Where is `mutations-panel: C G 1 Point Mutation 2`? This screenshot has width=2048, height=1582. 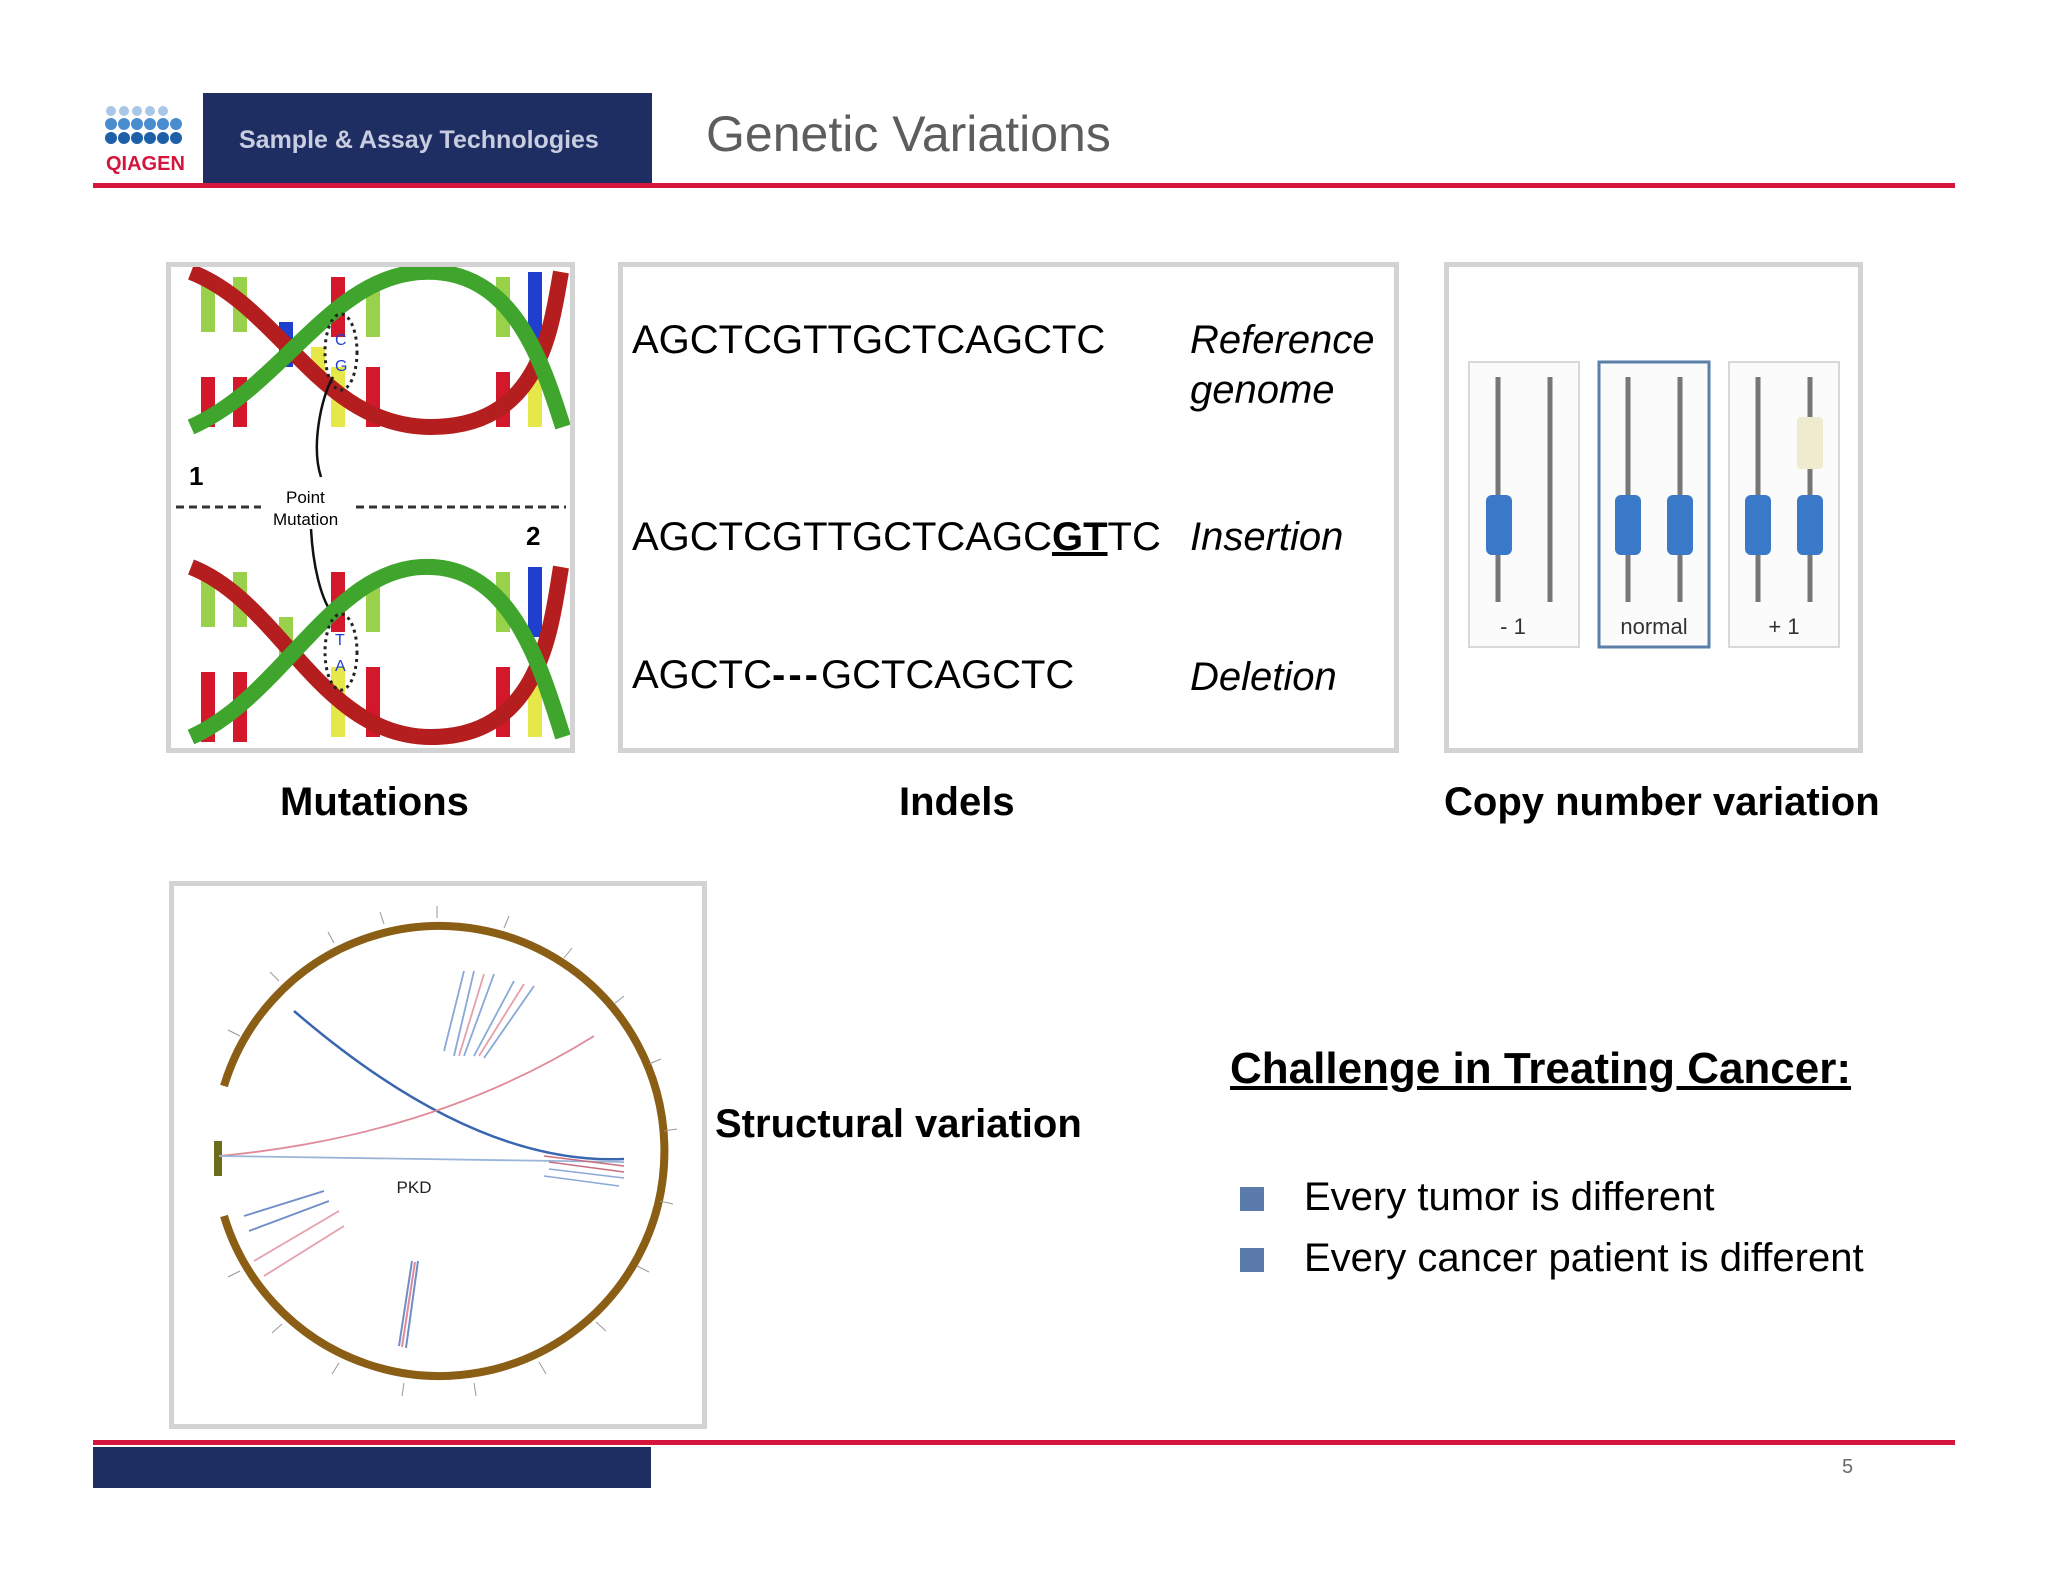 mutations-panel: C G 1 Point Mutation 2 is located at coordinates (370, 507).